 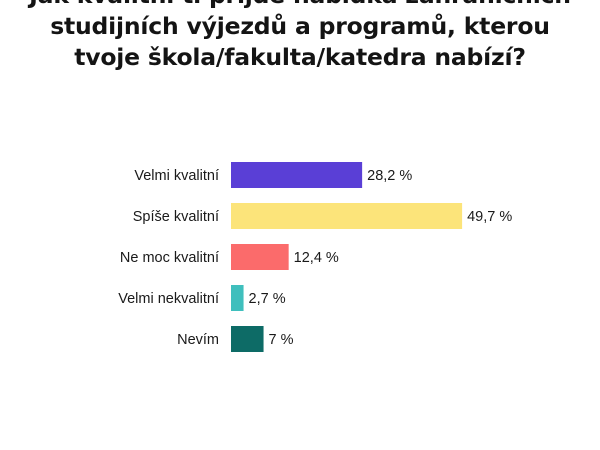 I want to click on value-label: 7 %, so click(x=281, y=340).